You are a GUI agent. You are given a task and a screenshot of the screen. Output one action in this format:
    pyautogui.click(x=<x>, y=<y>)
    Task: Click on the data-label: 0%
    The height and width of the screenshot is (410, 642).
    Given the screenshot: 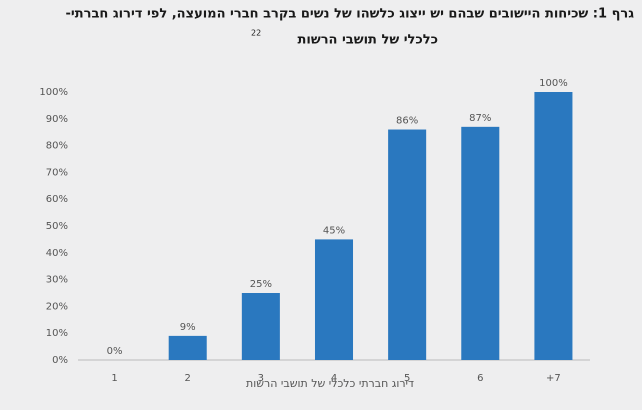 What is the action you would take?
    pyautogui.click(x=115, y=351)
    